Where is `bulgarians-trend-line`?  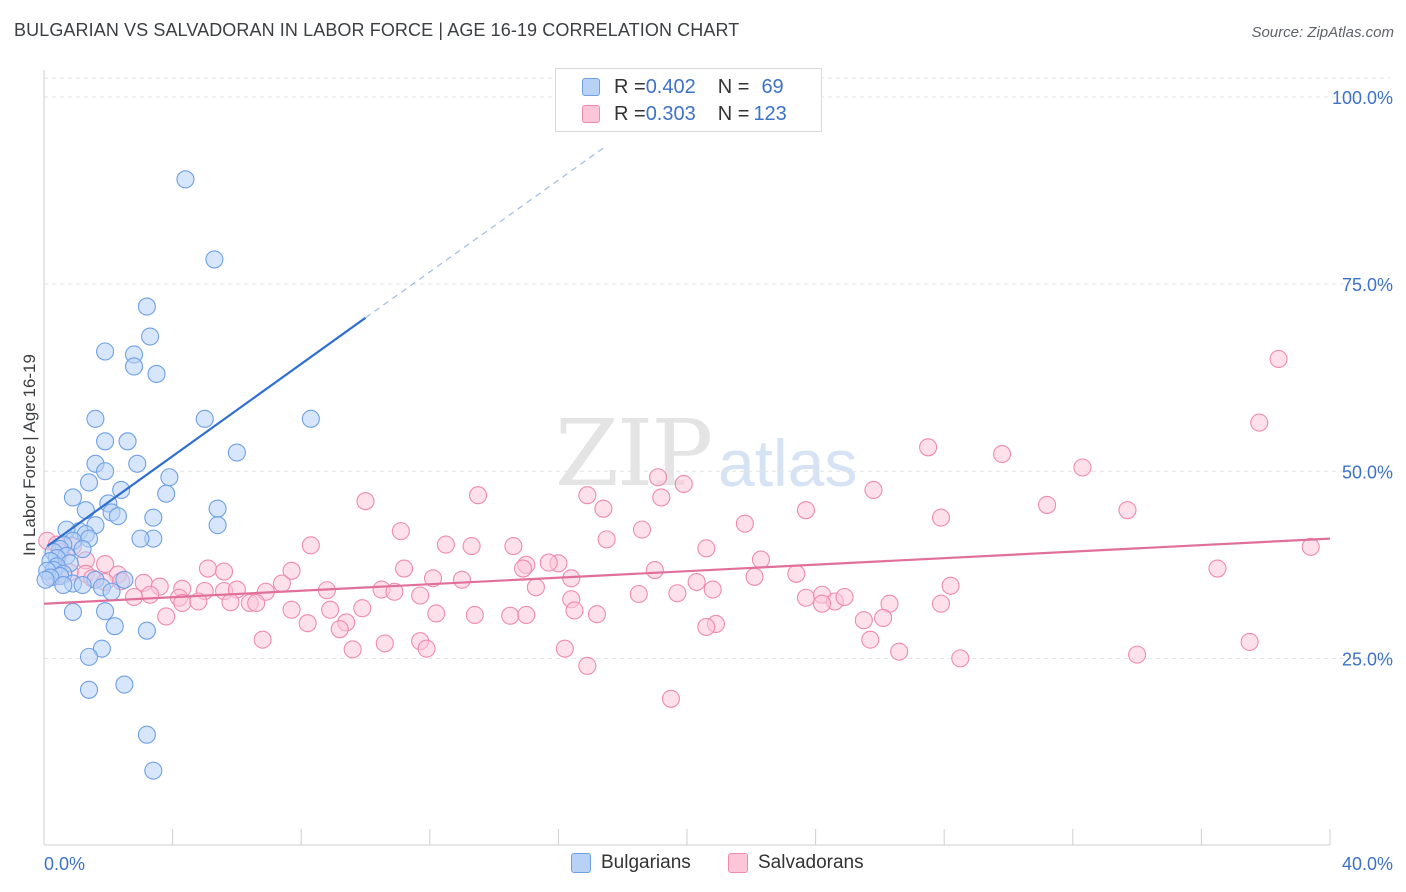 bulgarians-trend-line is located at coordinates (206, 431).